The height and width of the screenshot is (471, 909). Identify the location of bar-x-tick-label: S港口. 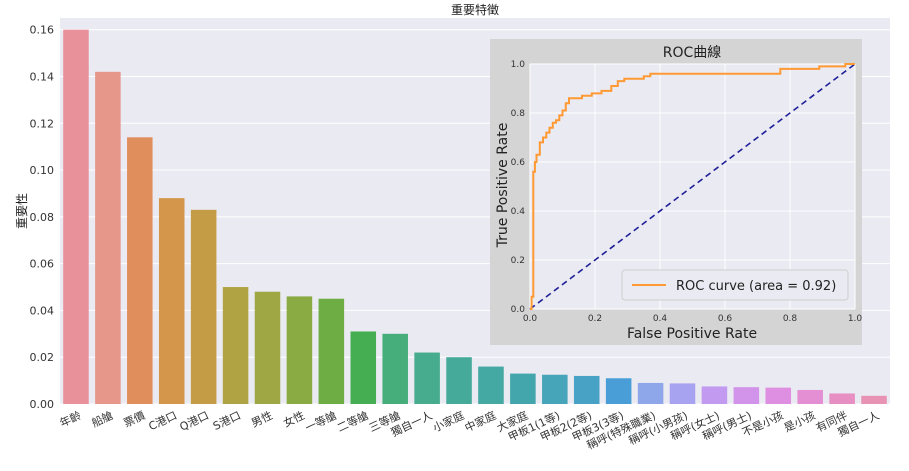
(227, 421).